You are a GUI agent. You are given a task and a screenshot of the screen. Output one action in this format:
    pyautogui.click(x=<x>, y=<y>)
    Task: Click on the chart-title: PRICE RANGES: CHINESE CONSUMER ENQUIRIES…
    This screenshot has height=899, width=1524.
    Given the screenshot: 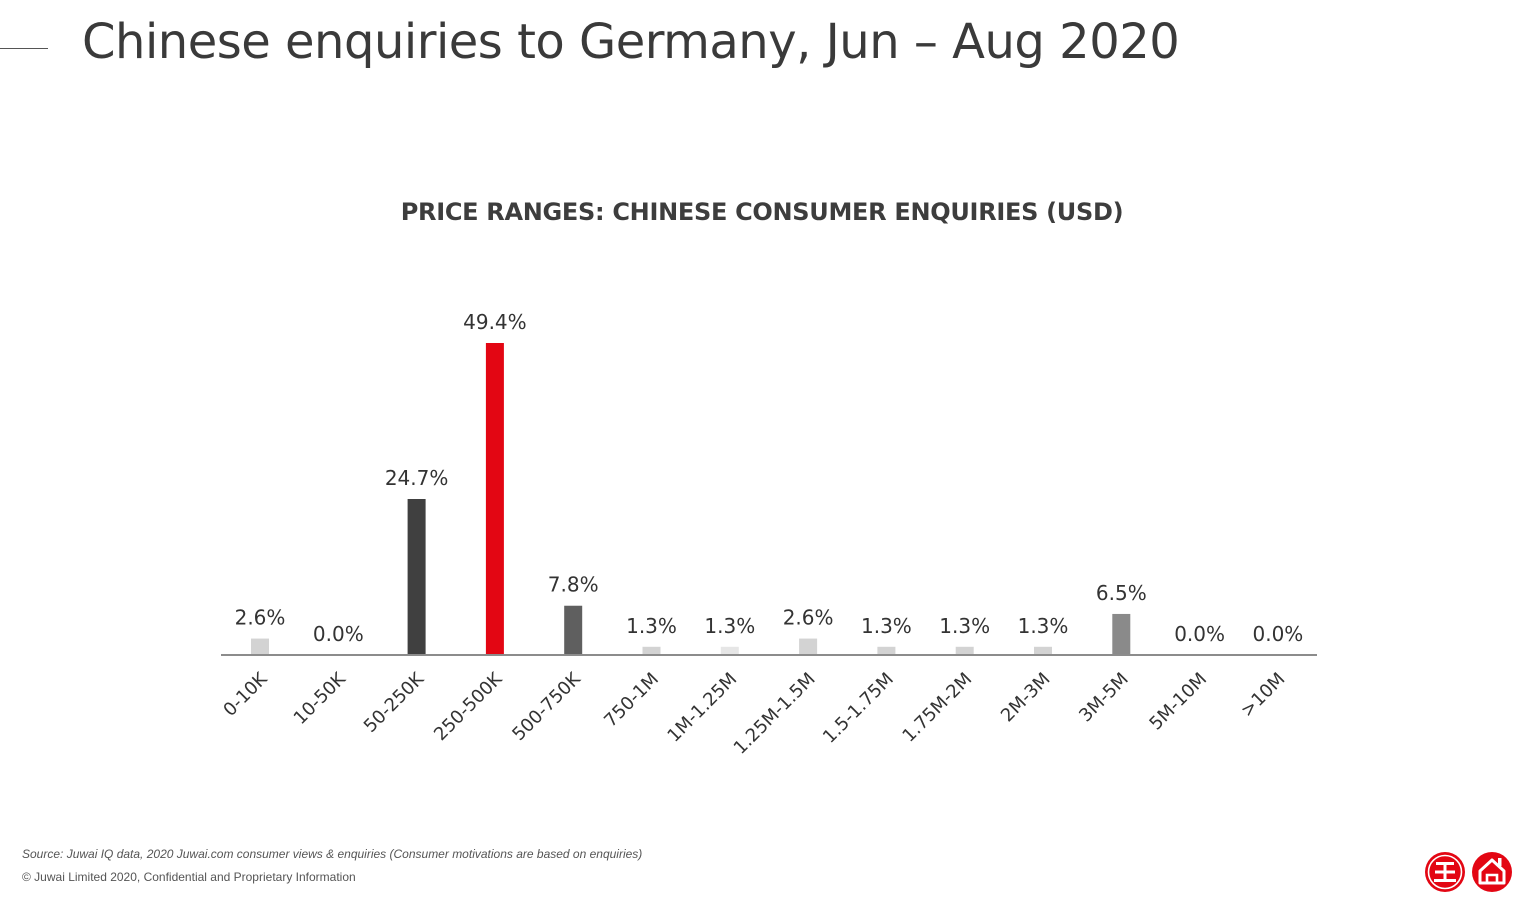 What is the action you would take?
    pyautogui.click(x=762, y=212)
    